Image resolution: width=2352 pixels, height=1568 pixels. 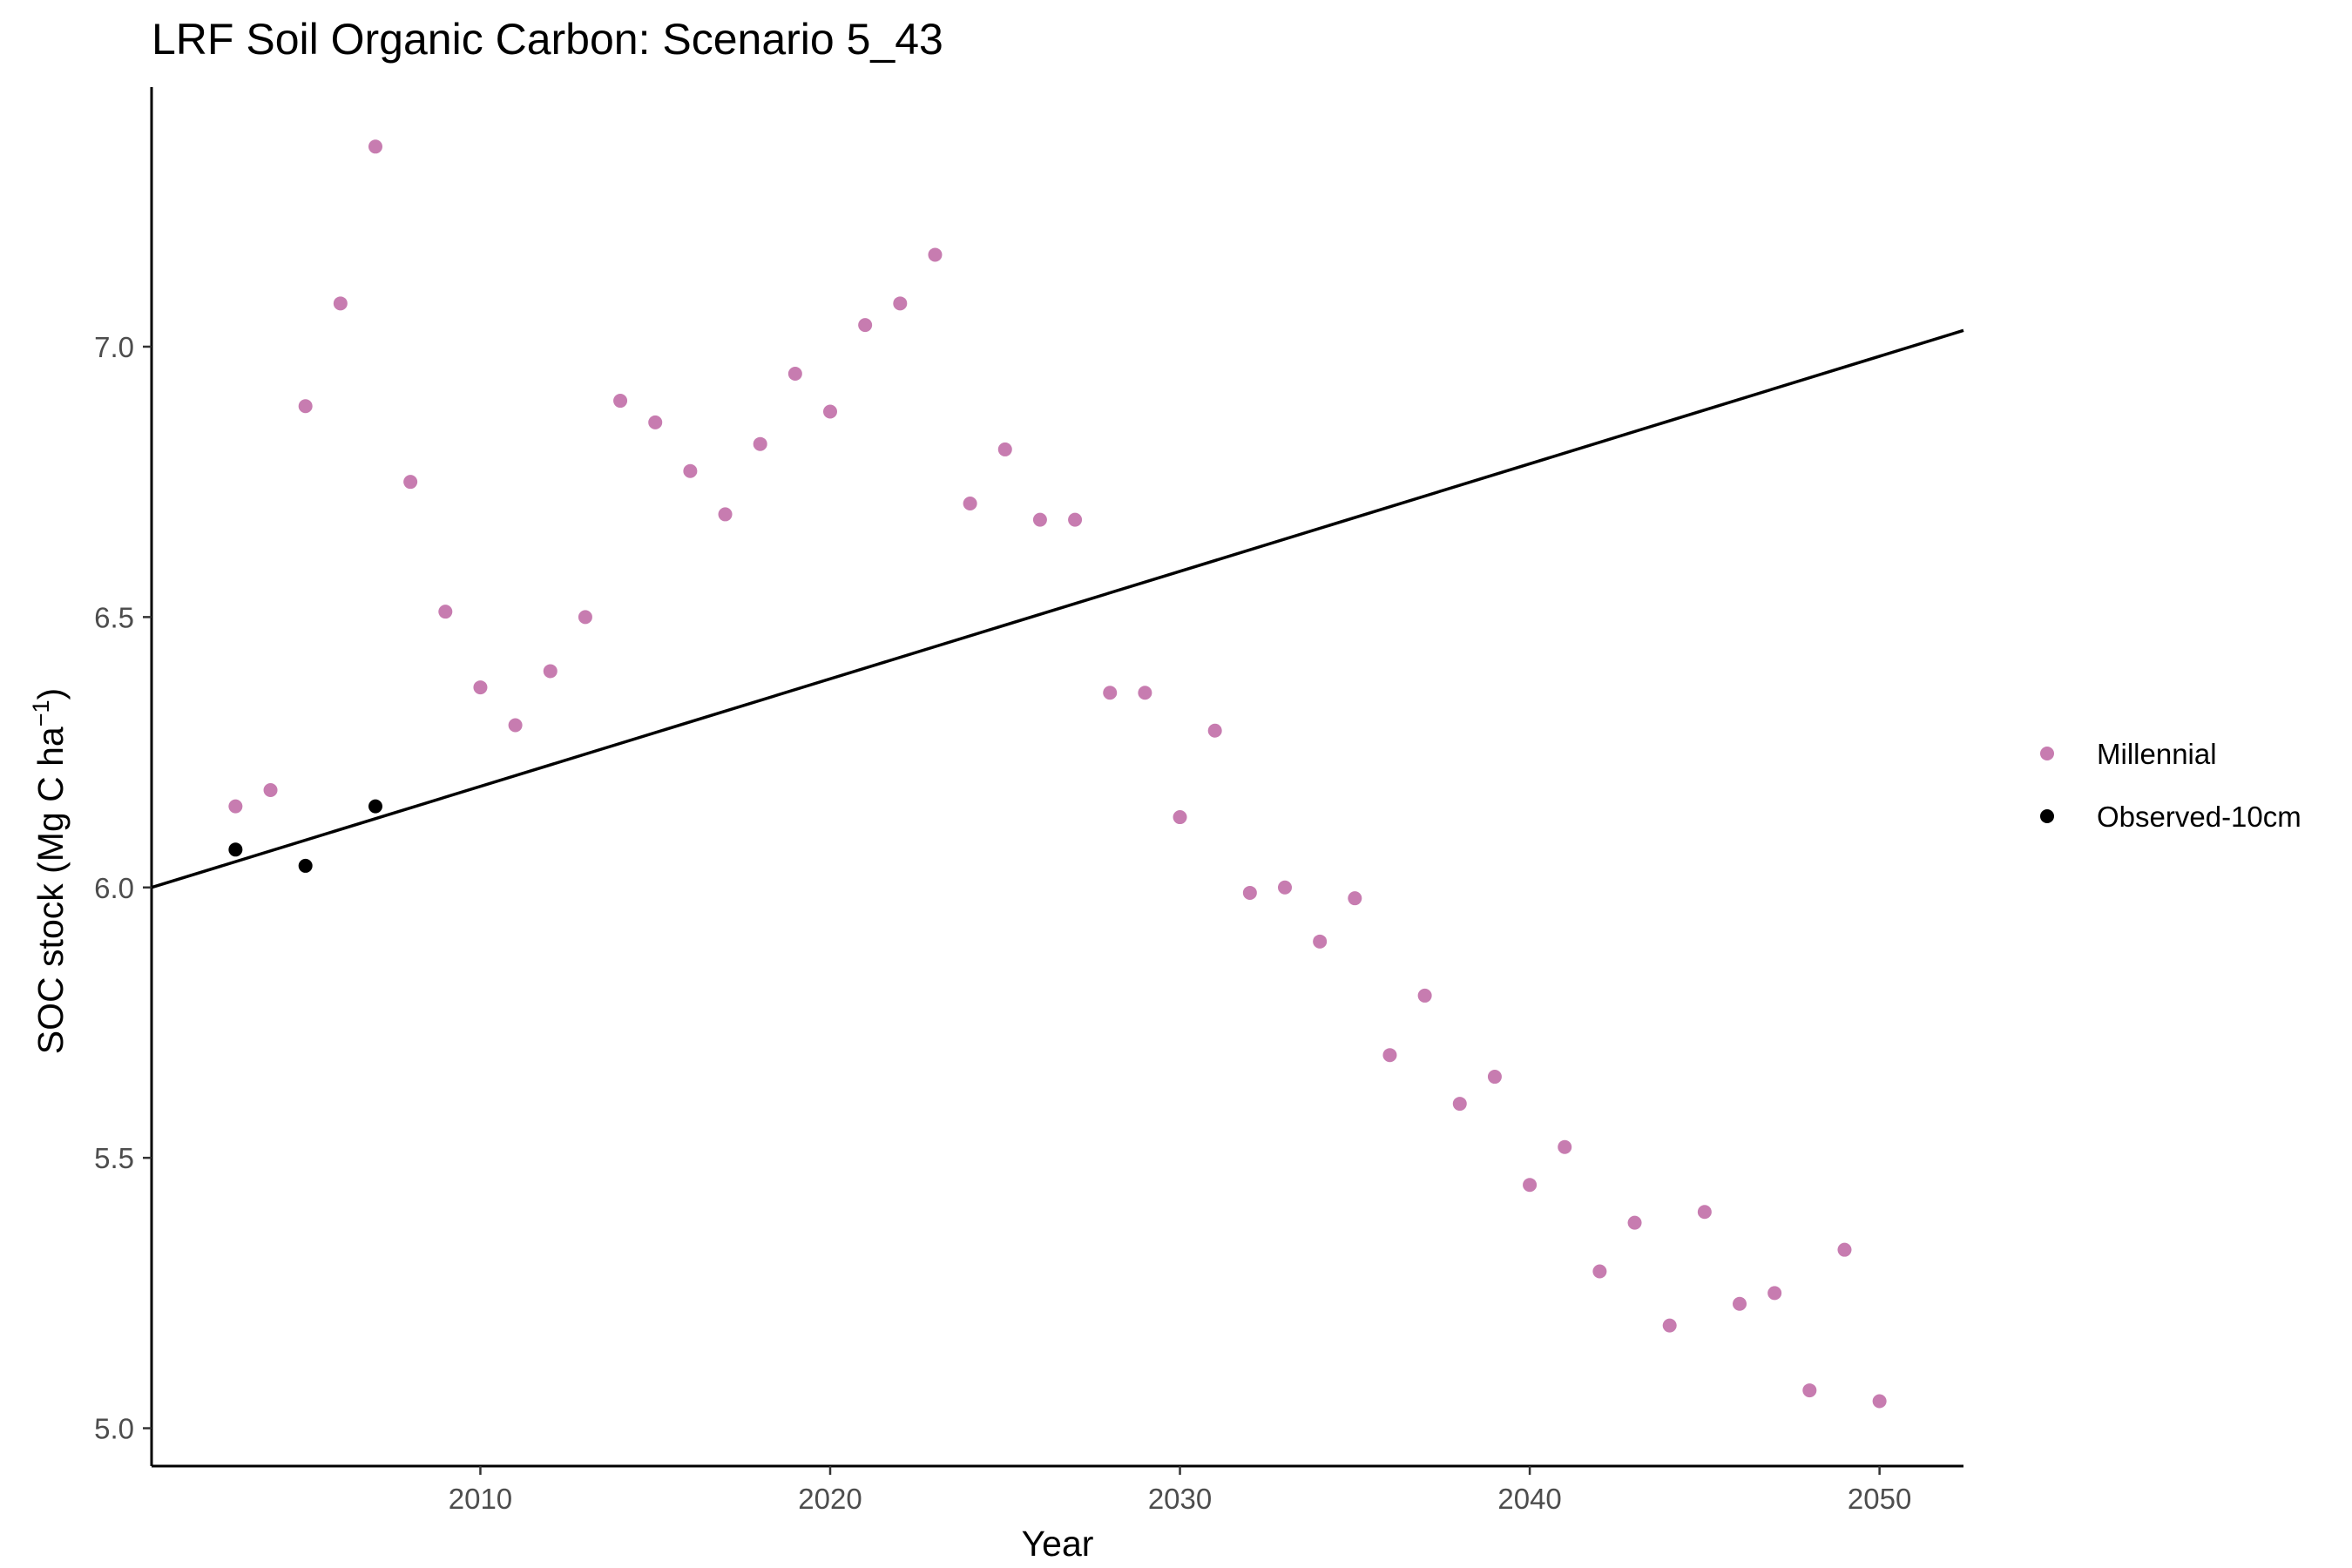 What do you see at coordinates (2170, 785) in the screenshot?
I see `legend: Millennial Observed-10cm` at bounding box center [2170, 785].